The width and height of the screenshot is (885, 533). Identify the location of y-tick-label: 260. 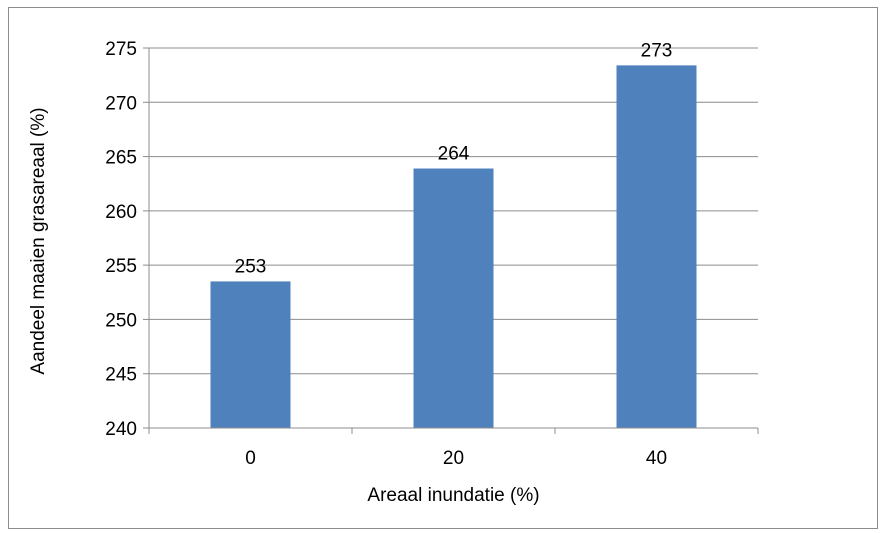
(121, 212).